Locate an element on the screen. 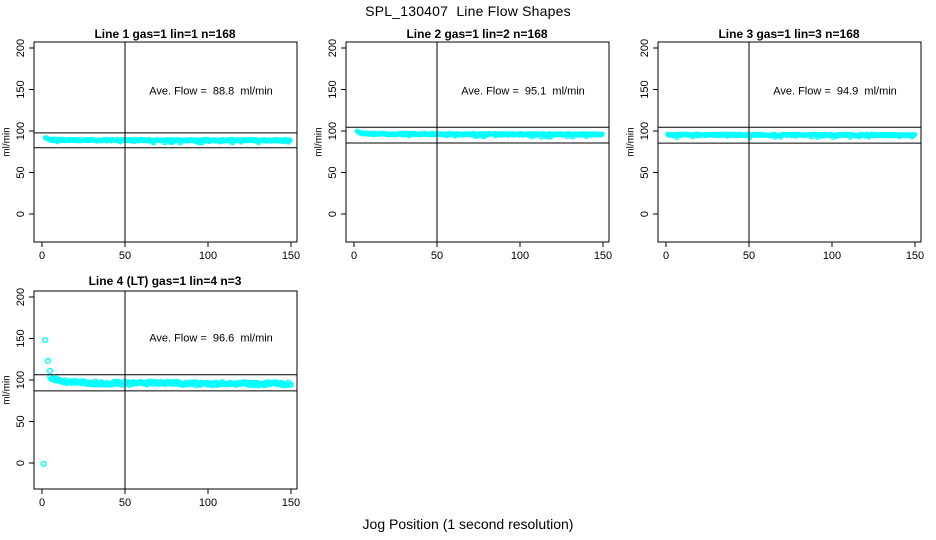  panel-line-1: 0 50 100 150 0 50 100 150 200 ml/min is located at coordinates (151, 150).